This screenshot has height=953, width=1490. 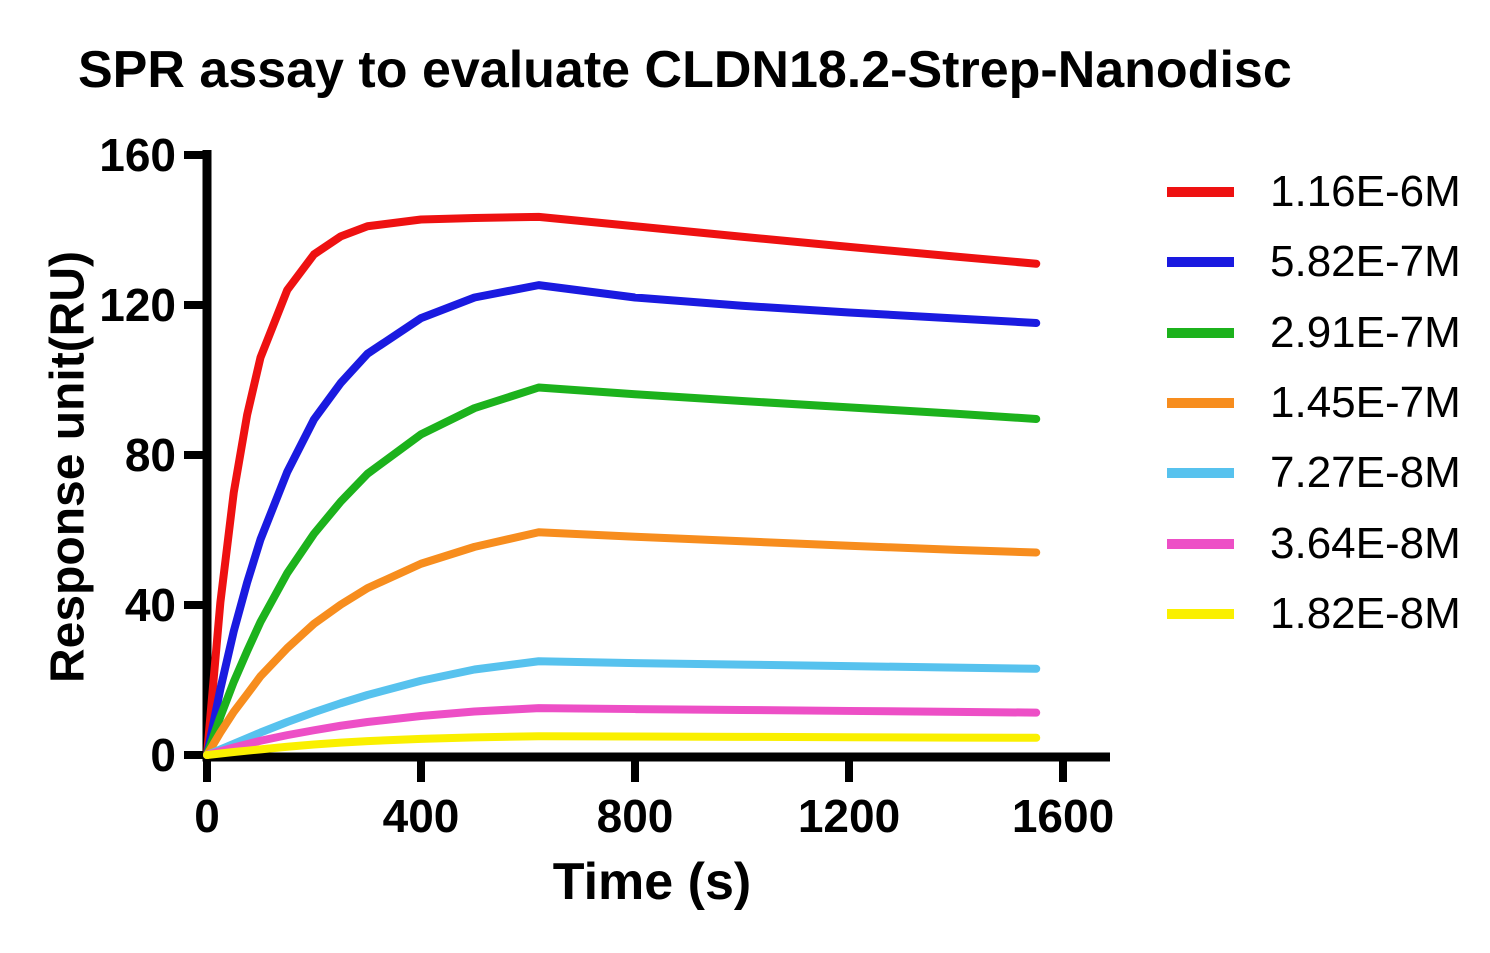 What do you see at coordinates (652, 882) in the screenshot?
I see `x-axis-title: Time (s)` at bounding box center [652, 882].